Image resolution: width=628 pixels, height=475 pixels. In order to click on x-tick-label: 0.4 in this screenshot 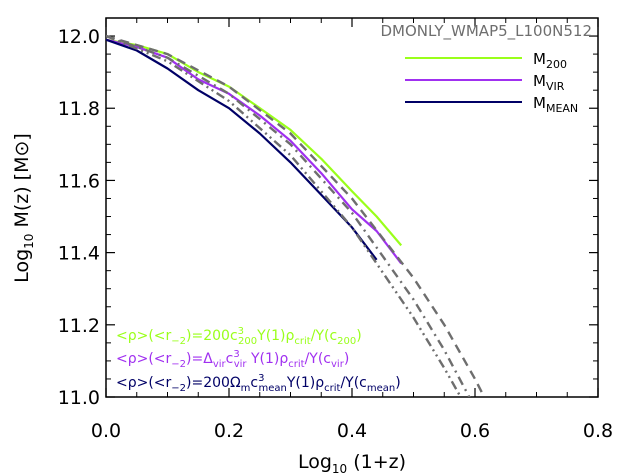, I will do `click(352, 431)`.